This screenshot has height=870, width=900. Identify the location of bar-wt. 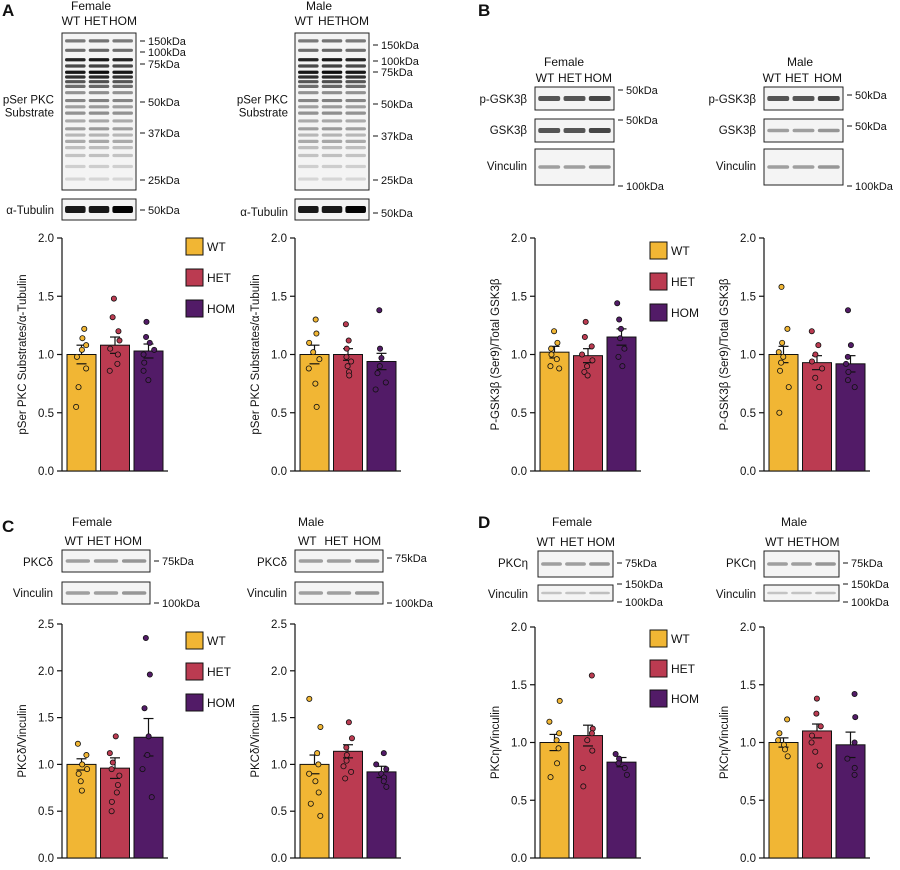
(81, 811).